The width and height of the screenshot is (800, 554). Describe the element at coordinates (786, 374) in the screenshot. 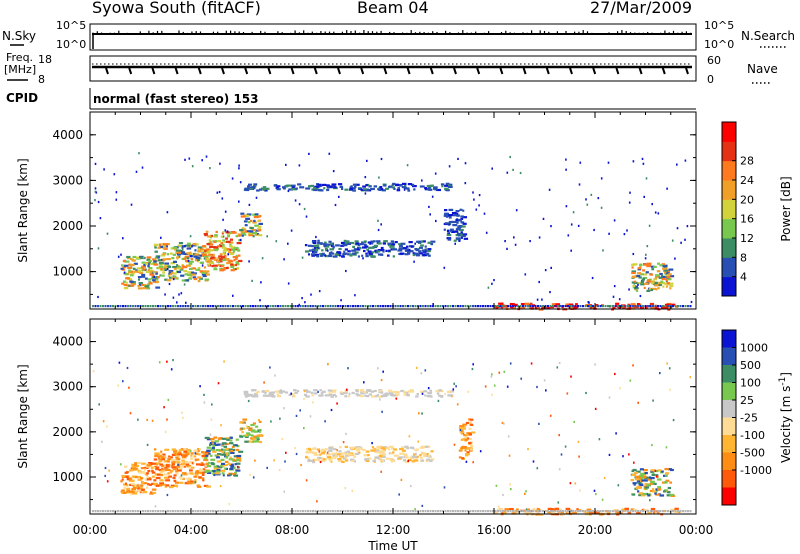

I see `colorbar-label-close: ]` at that location.